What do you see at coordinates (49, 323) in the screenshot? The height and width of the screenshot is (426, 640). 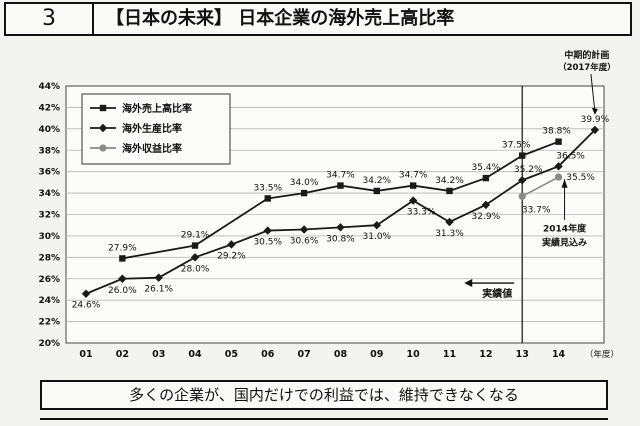 I see `y-tick-label: 22%` at bounding box center [49, 323].